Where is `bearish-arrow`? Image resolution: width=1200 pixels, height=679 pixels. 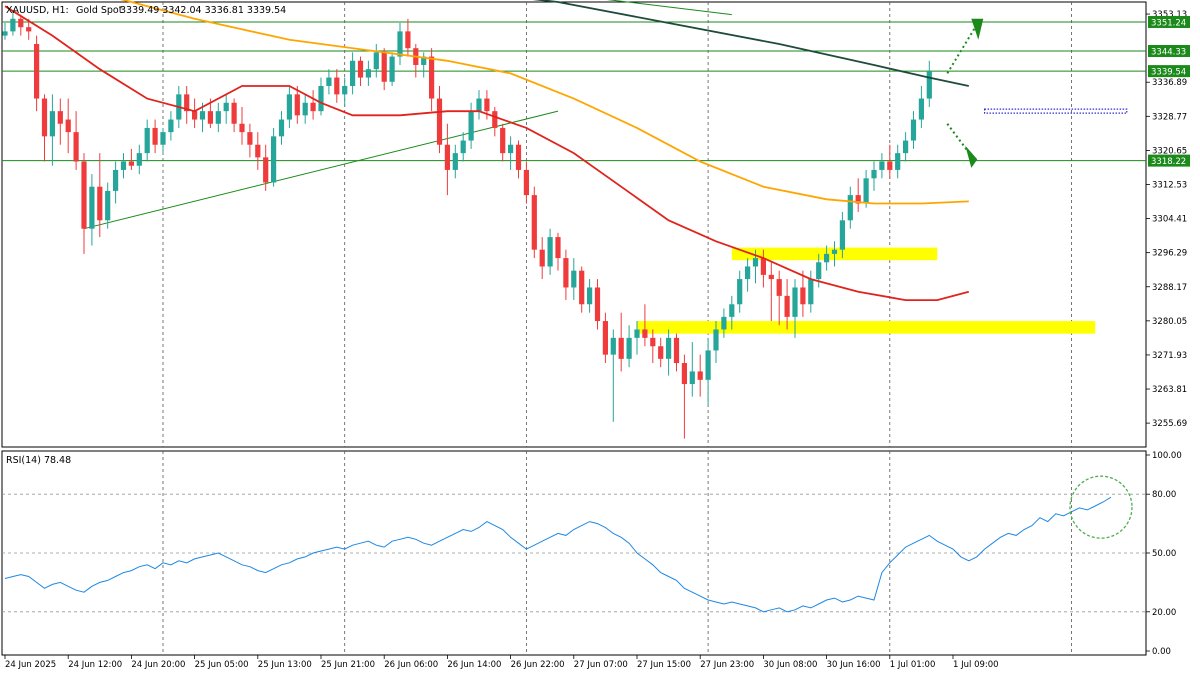 bearish-arrow is located at coordinates (958, 138).